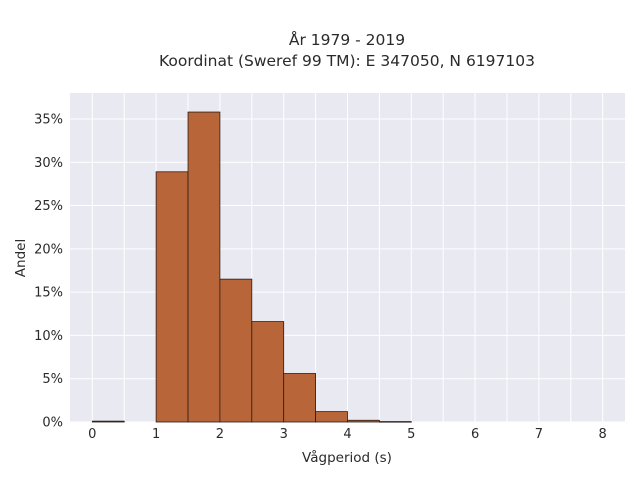 This screenshot has width=640, height=484. I want to click on y-tick-label: 0%, so click(52, 423).